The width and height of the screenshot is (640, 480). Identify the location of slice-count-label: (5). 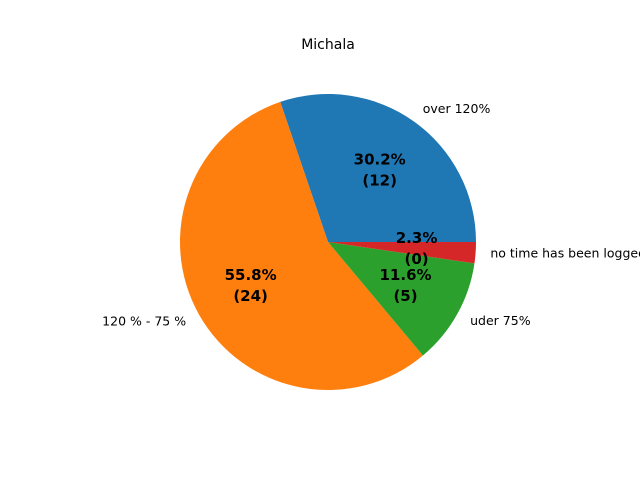
(405, 296).